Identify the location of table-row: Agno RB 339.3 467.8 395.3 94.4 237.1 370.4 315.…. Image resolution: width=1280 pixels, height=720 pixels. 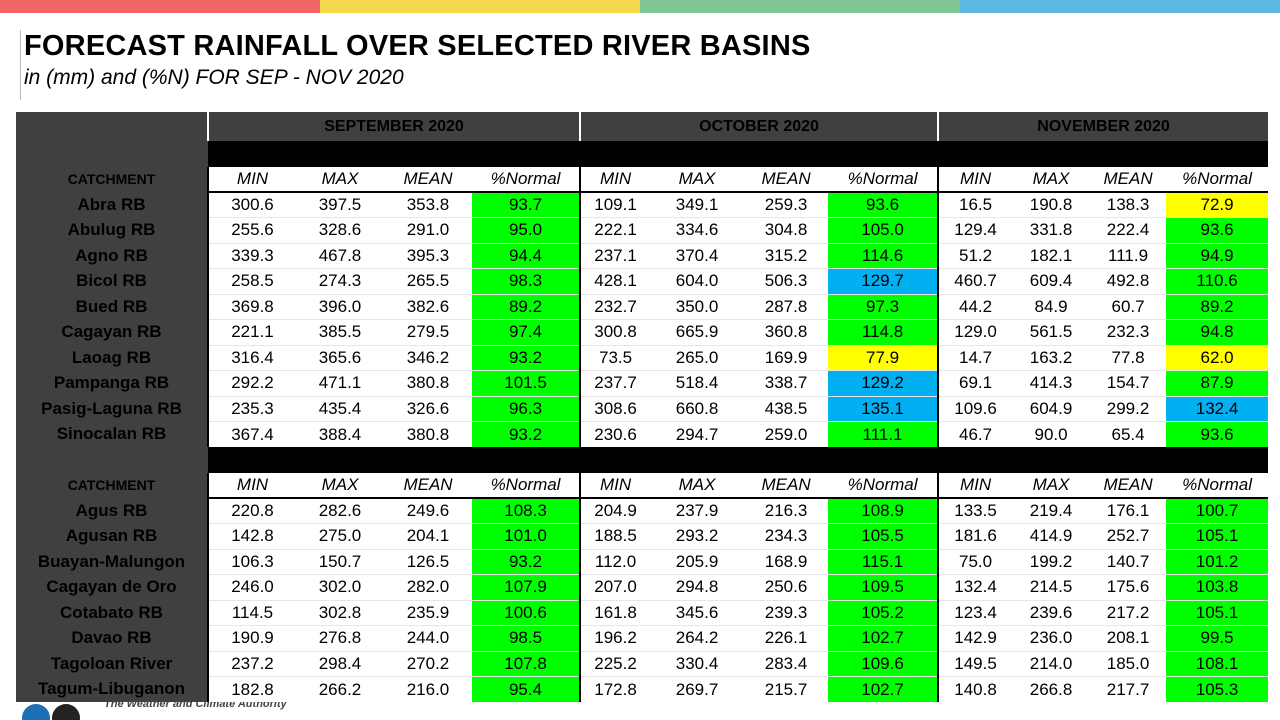
(642, 256).